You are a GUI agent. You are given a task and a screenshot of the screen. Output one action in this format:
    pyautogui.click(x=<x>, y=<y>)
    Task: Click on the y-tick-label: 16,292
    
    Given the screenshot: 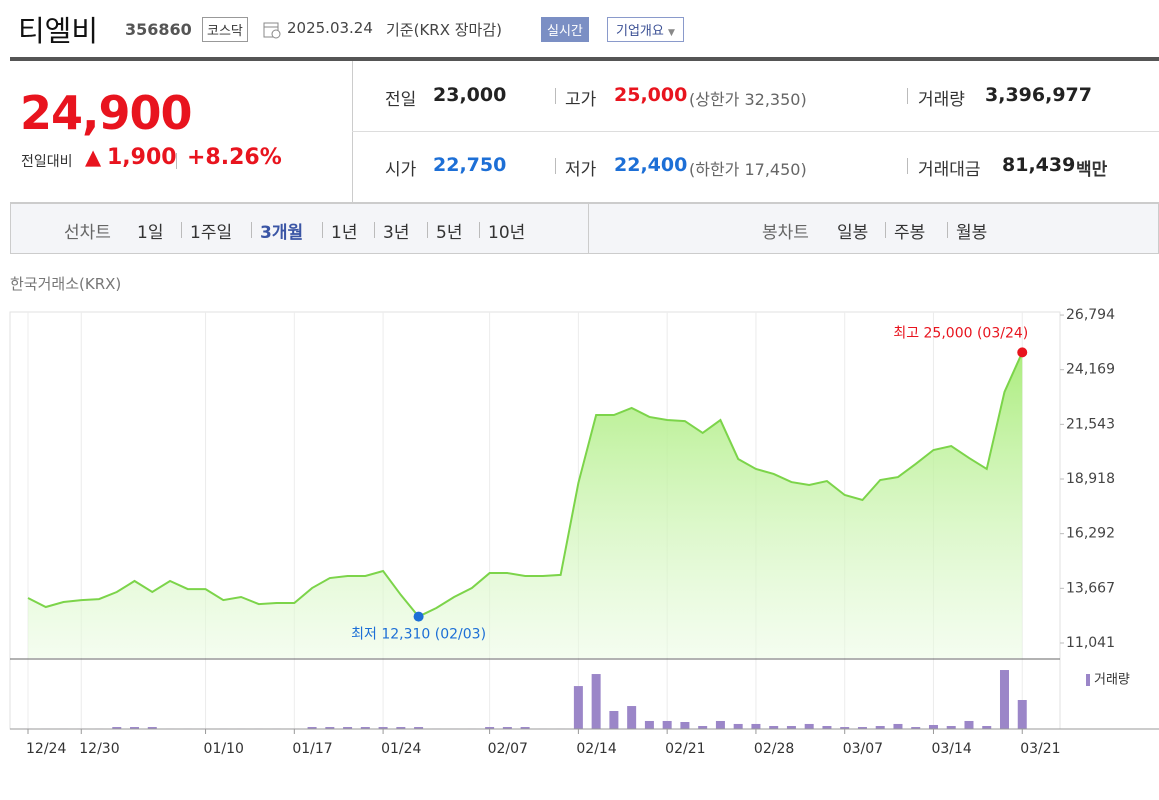 What is the action you would take?
    pyautogui.click(x=1090, y=534)
    